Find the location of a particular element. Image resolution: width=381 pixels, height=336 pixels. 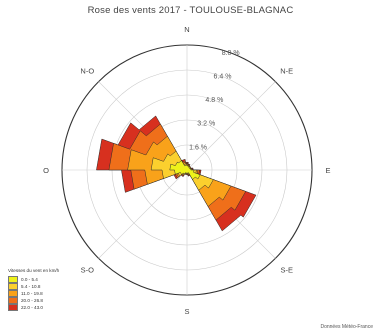

direction-label: S-E is located at coordinates (286, 270).